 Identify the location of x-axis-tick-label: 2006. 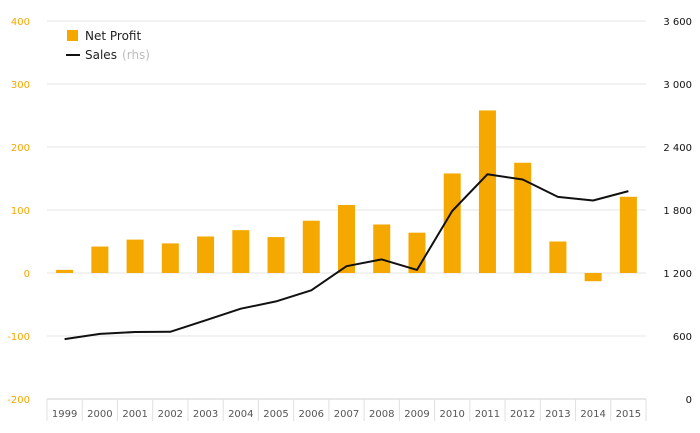
(311, 414).